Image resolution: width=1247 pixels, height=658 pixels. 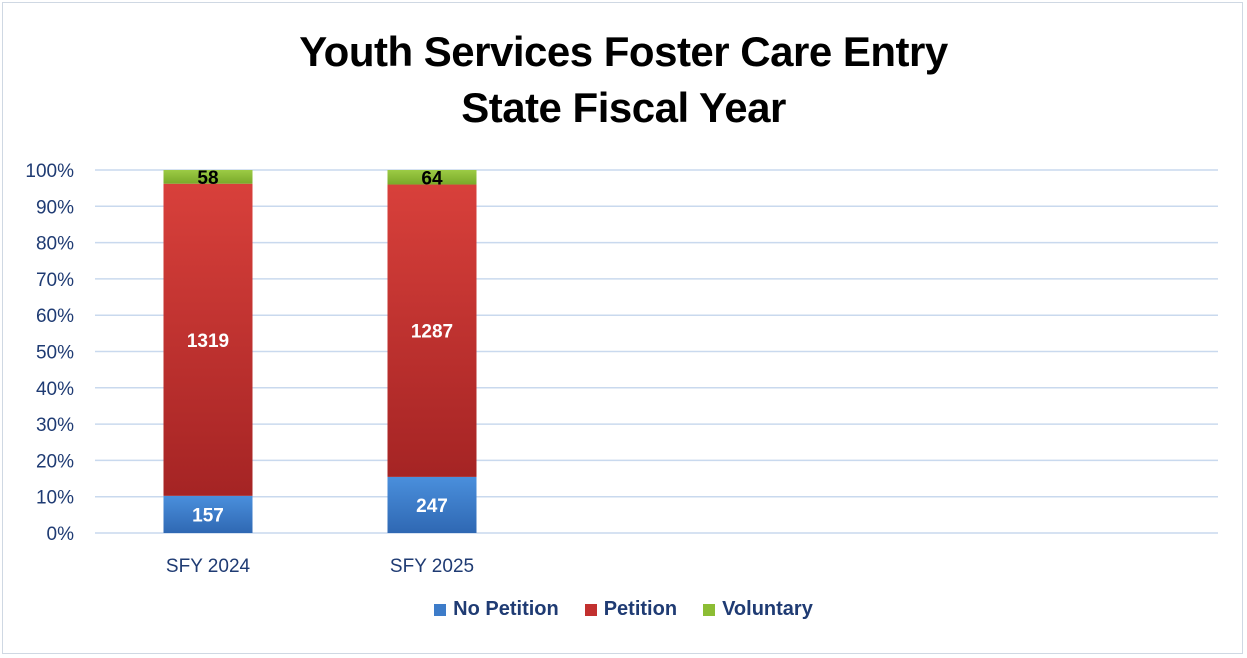 I want to click on legend: No Petition Petition Voluntary, so click(x=623, y=609).